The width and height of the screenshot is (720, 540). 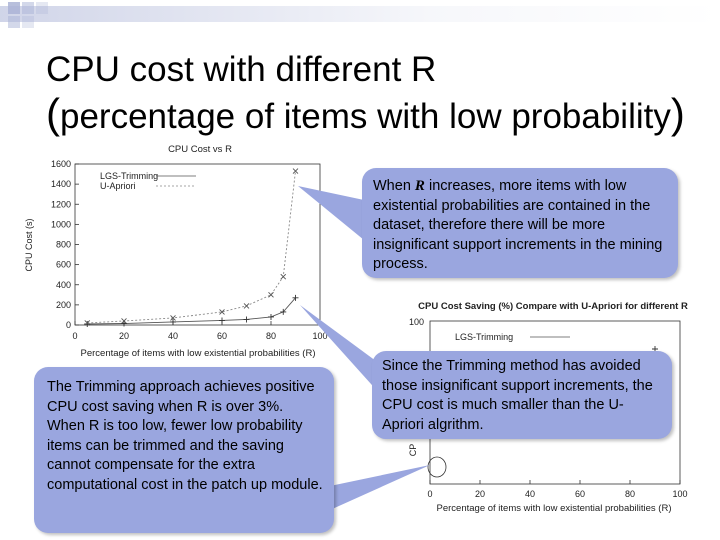 What do you see at coordinates (530, 494) in the screenshot?
I see `chart2-x-tick-label: 40` at bounding box center [530, 494].